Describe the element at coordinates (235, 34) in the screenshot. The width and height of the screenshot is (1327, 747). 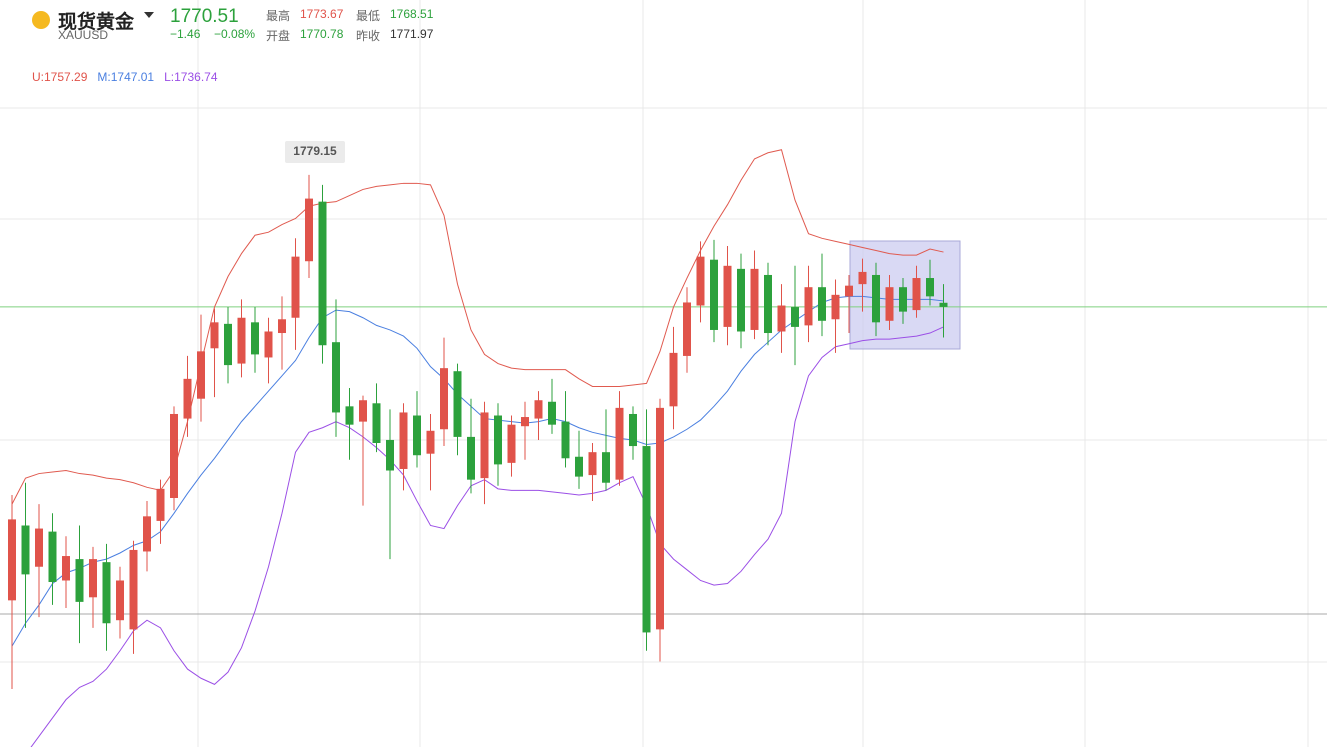
I see `change-pct: −0.08%` at that location.